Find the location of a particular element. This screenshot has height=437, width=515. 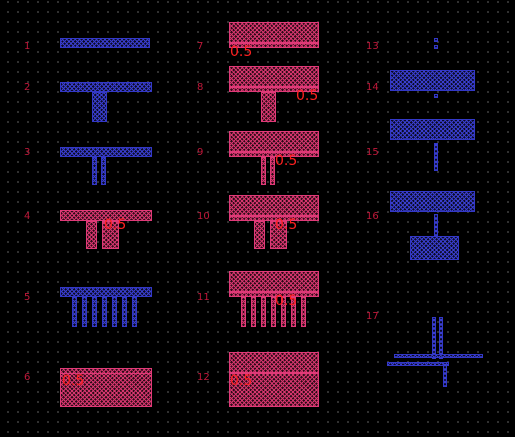

structure-17-horizontal-top is located at coordinates (438, 356).